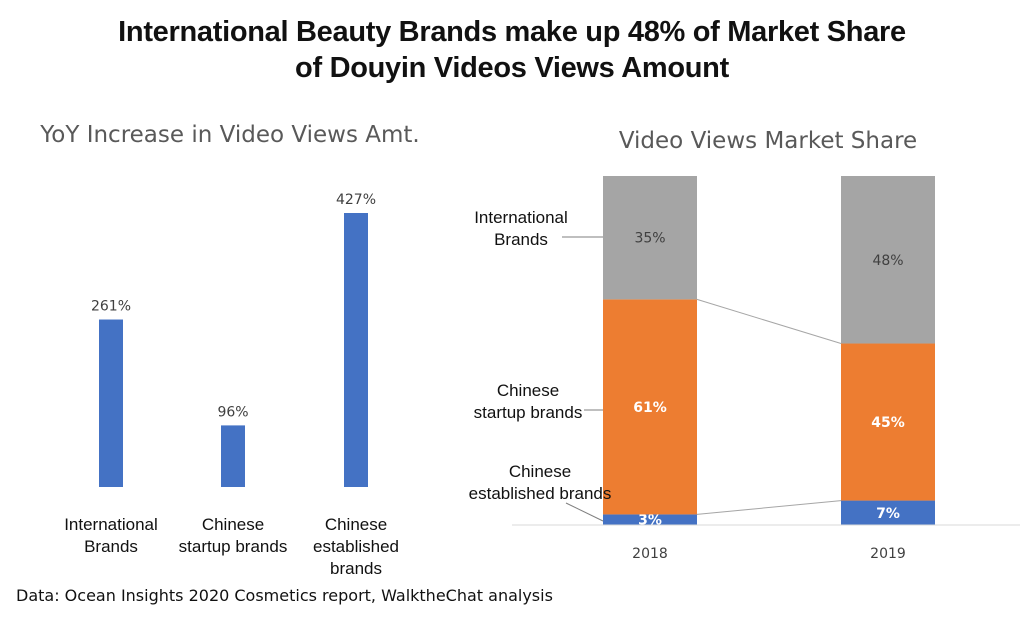 Image resolution: width=1024 pixels, height=625 pixels. Describe the element at coordinates (111, 307) in the screenshot. I see `left-bar-1-label: 261%` at that location.